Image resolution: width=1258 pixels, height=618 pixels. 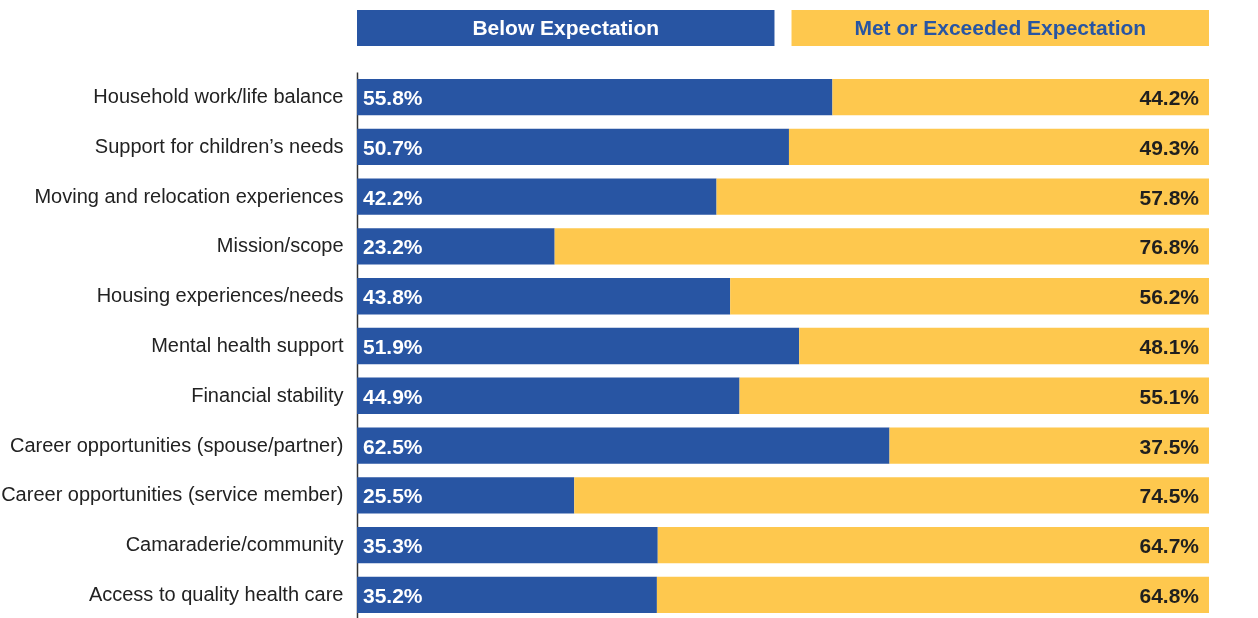 I want to click on data-label: 56.2%, so click(x=1169, y=297).